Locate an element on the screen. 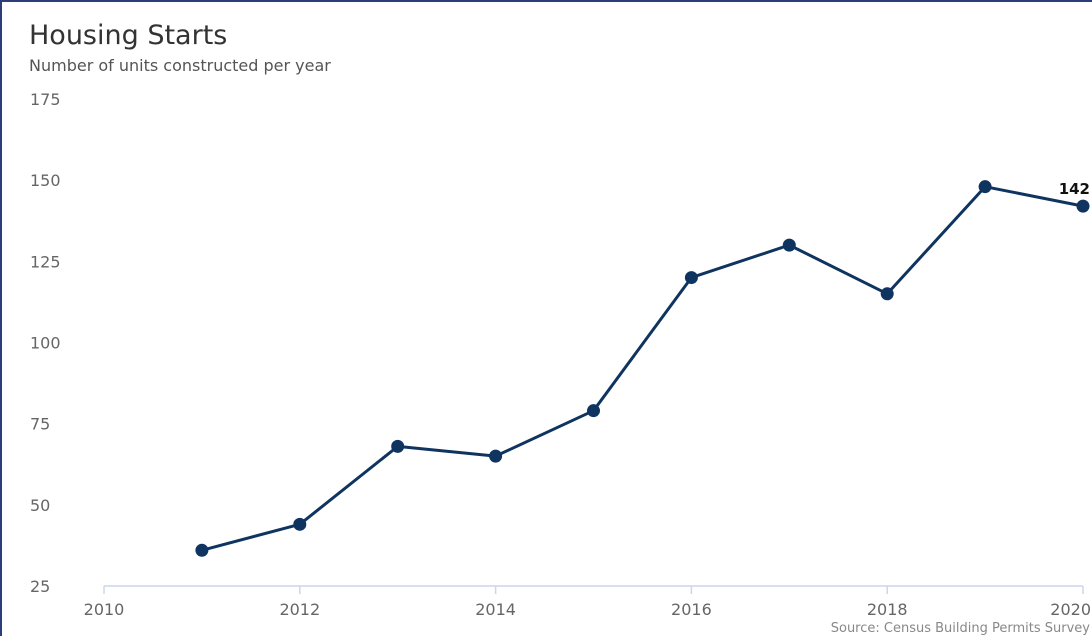 This screenshot has height=636, width=1092. y-tick-label: 175 is located at coordinates (45, 99).